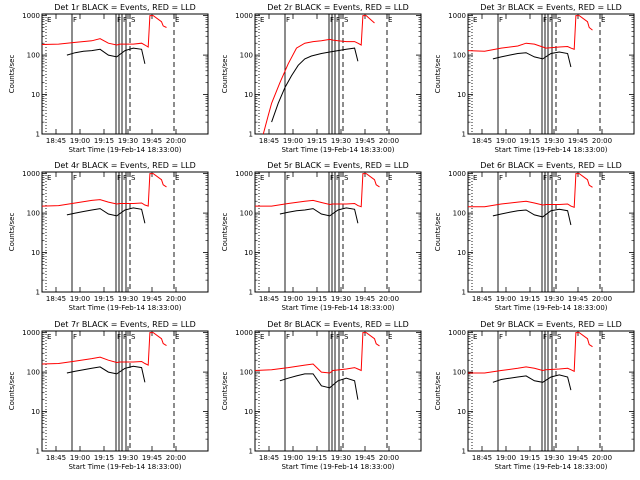  Describe the element at coordinates (125, 7) in the screenshot. I see `panel-title: Det 1r BLACK = Events, RED = LLD` at that location.